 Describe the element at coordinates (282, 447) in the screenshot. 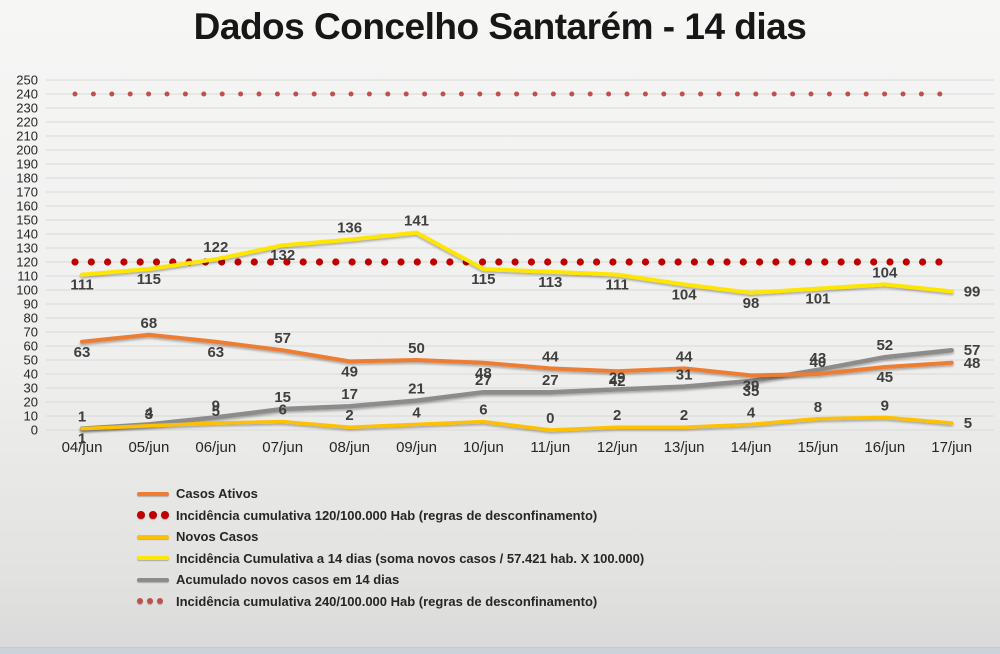

I see `x-axis-tick-label: 07/jun` at that location.